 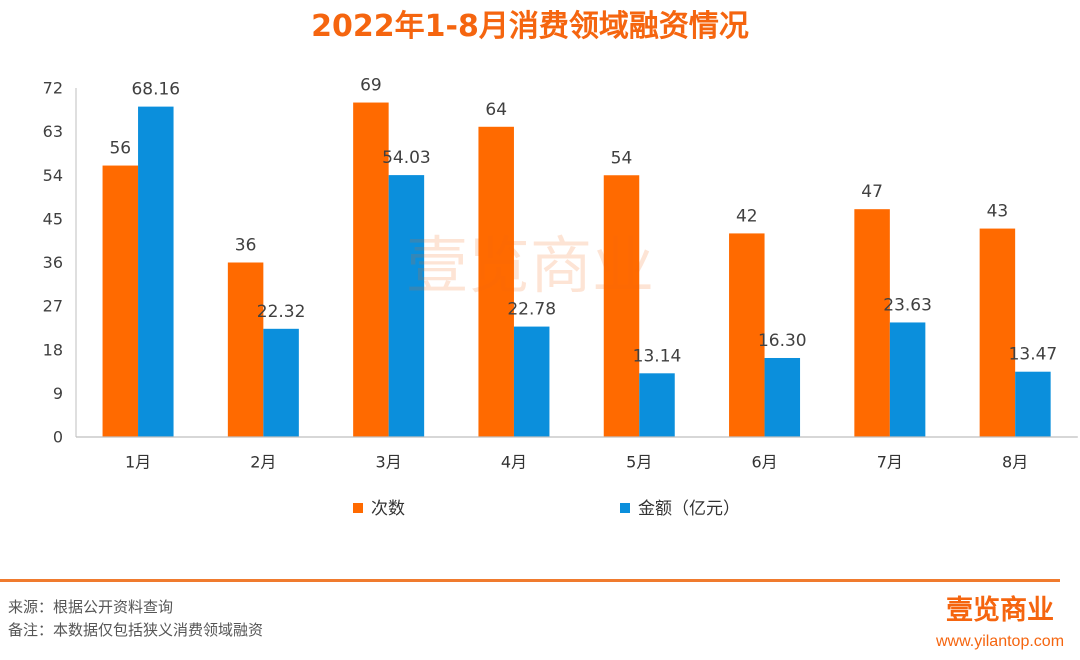 I want to click on data-label-count-month-3: 69, so click(x=371, y=86).